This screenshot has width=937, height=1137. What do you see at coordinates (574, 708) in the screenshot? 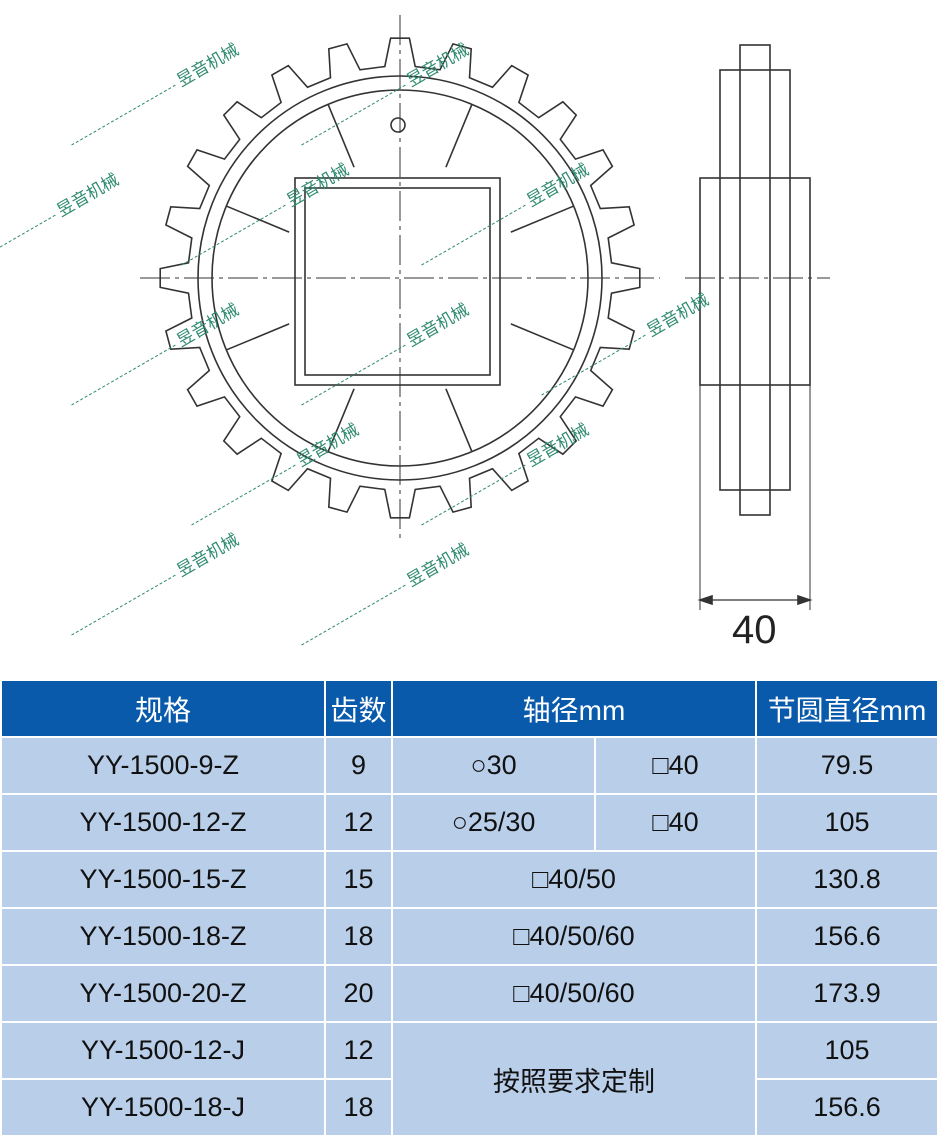
I see `header-bore: 轴径mm` at bounding box center [574, 708].